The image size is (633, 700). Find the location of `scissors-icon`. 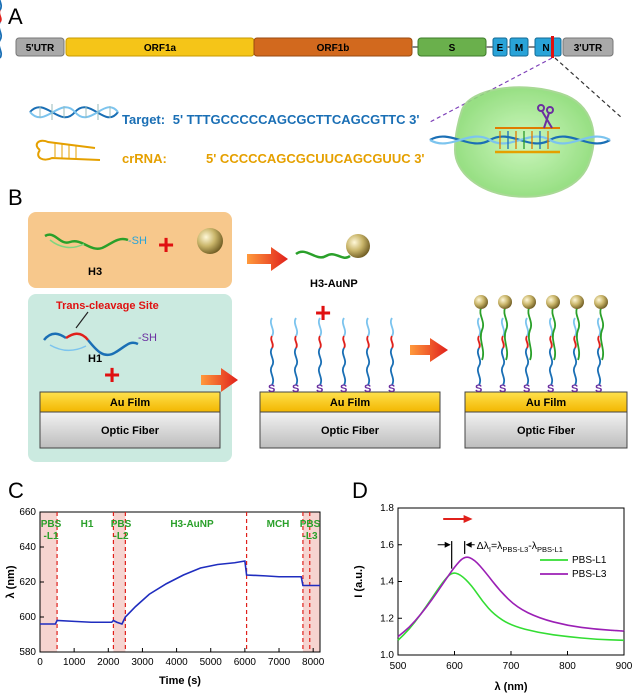

scissors-icon is located at coordinates (545, 116).